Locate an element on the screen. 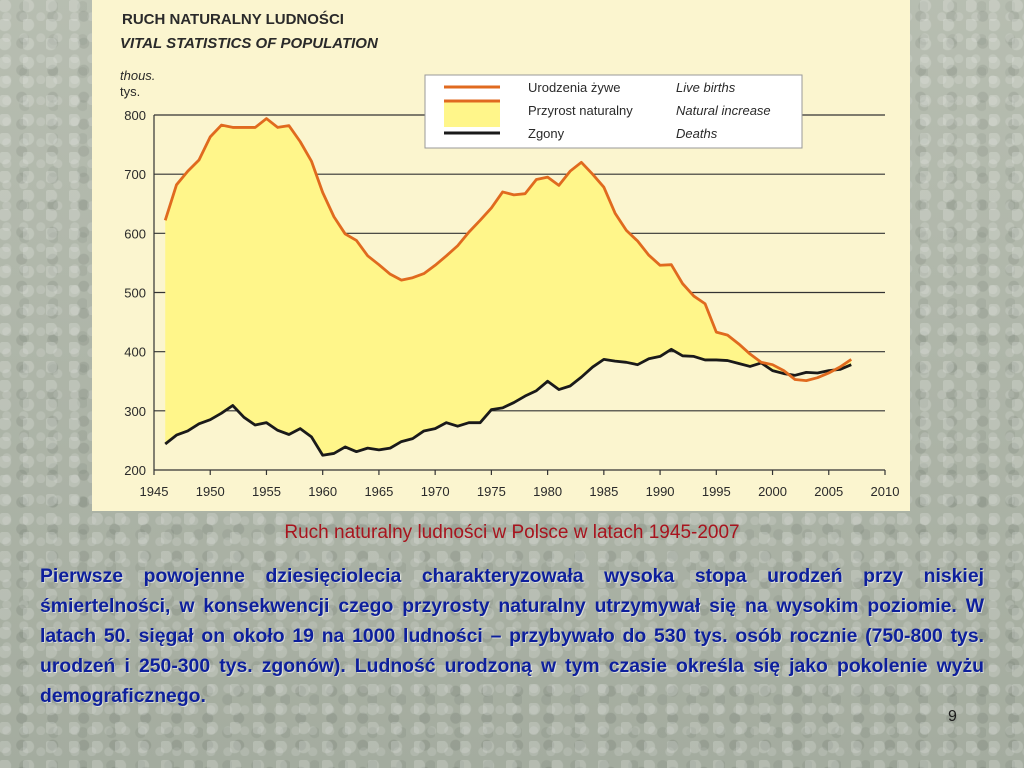 The width and height of the screenshot is (1024, 768). x-tick-label: 1965 is located at coordinates (378, 491).